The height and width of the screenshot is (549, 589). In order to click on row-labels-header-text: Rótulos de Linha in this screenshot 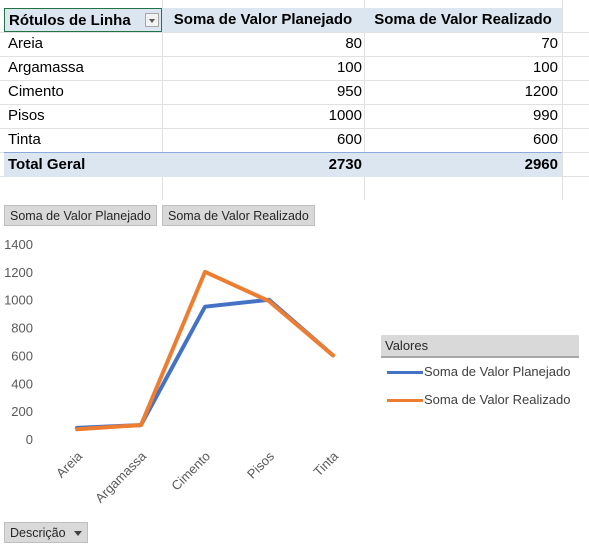, I will do `click(70, 20)`.